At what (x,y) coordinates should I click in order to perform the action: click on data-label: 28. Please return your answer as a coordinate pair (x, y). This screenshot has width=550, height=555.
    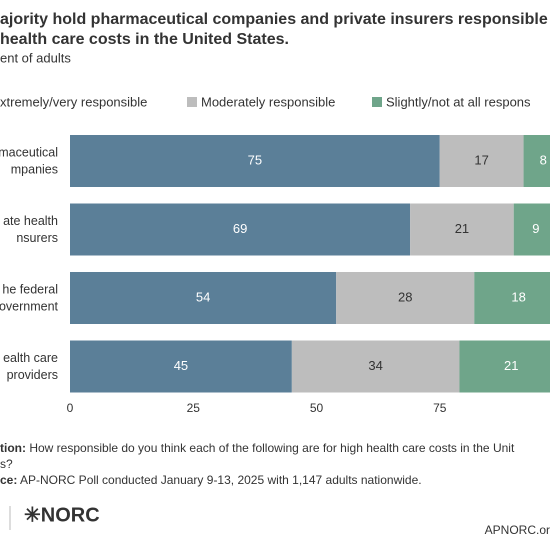
    Looking at the image, I should click on (405, 296).